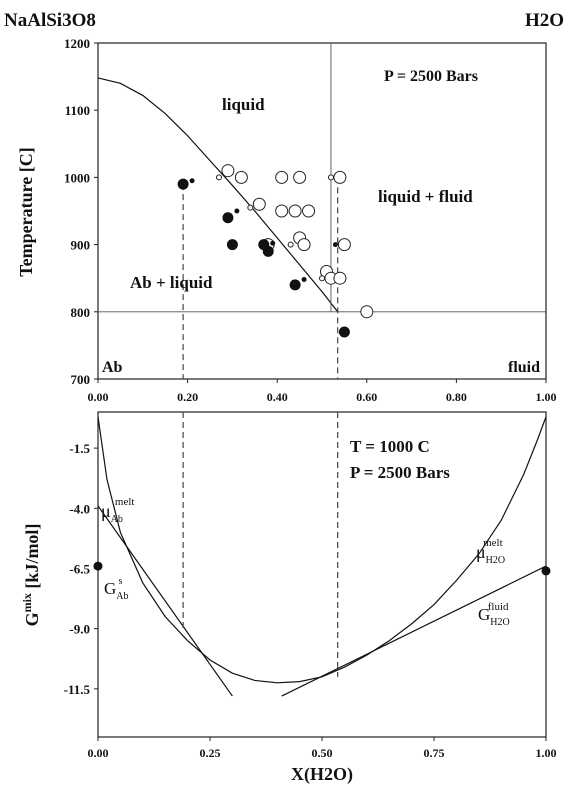  I want to click on bottom-x-tick-label: 1.00, so click(546, 753).